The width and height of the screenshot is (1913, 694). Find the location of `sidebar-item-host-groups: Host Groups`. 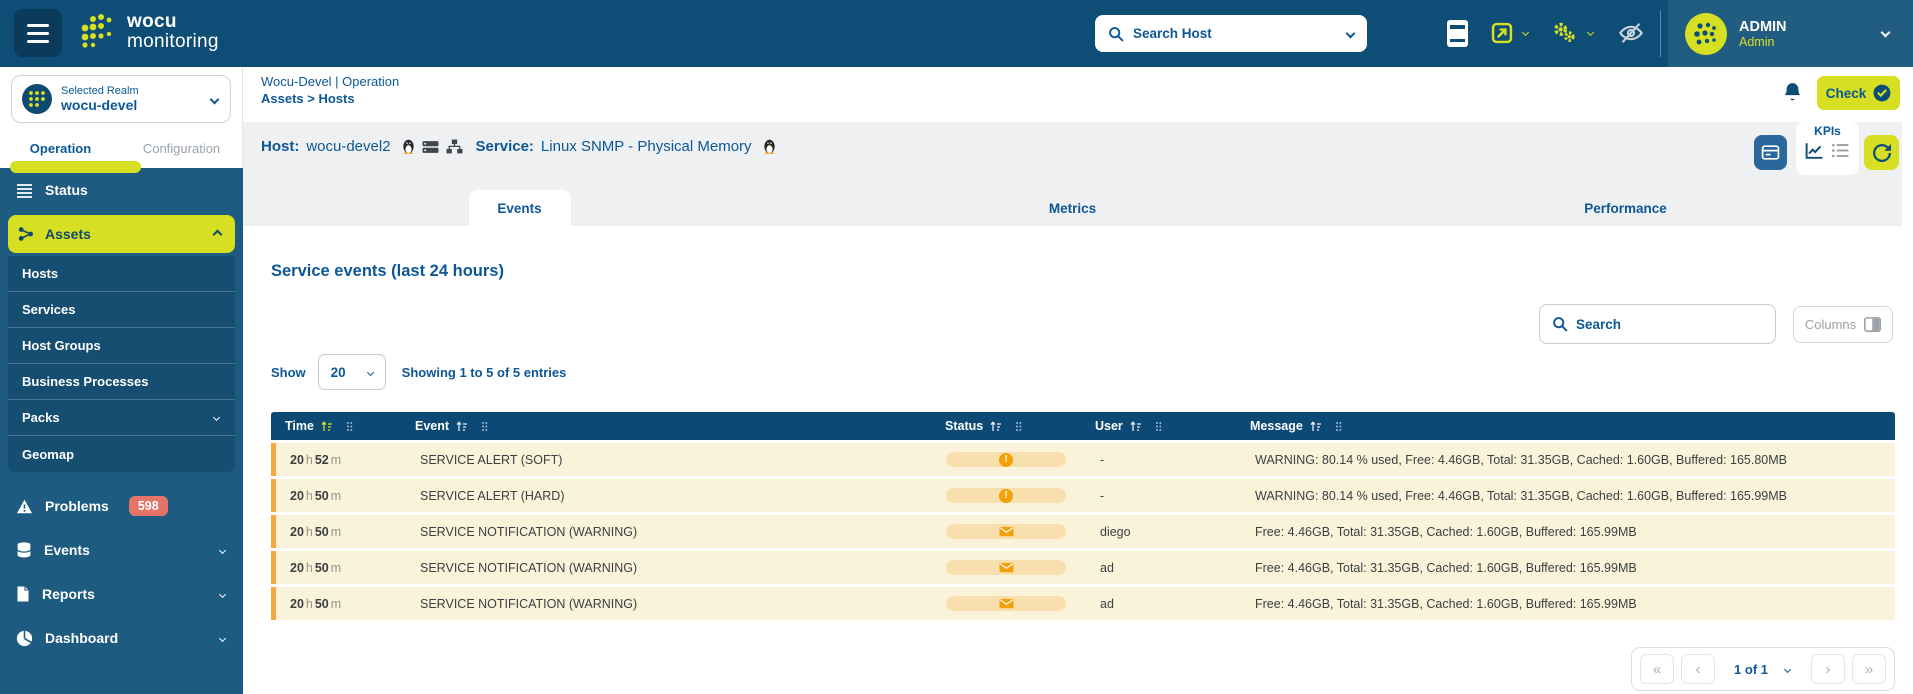

sidebar-item-host-groups: Host Groups is located at coordinates (121, 346).